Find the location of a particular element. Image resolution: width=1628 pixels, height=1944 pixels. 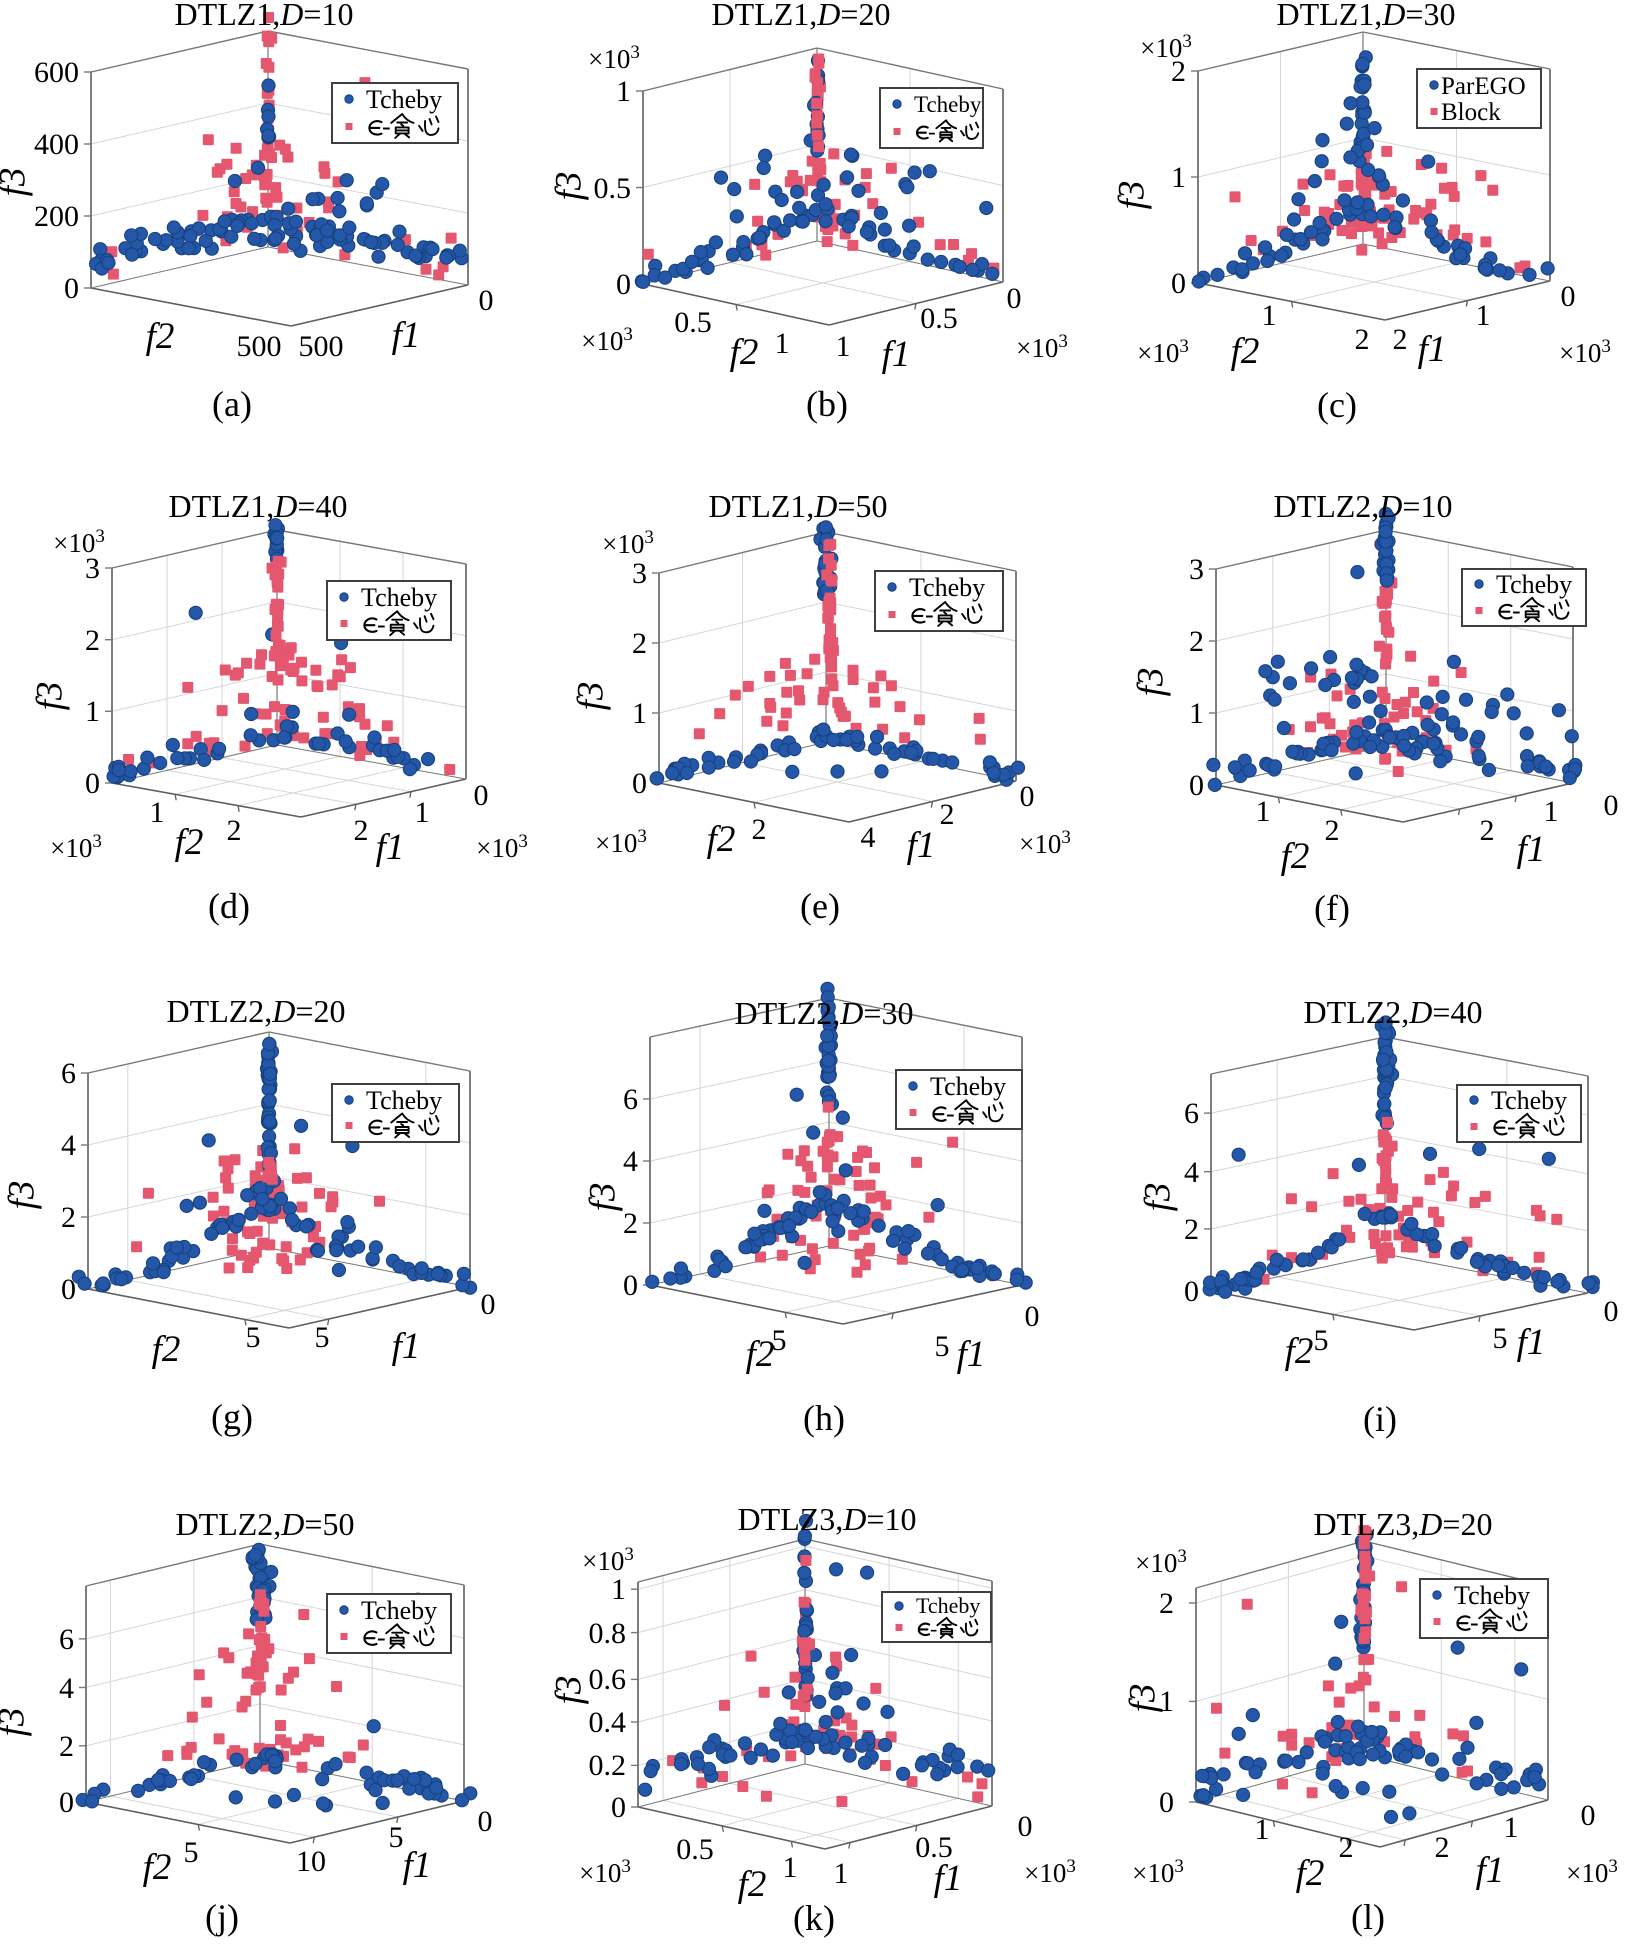

svg-text: (c) is located at coordinates (1337, 405).